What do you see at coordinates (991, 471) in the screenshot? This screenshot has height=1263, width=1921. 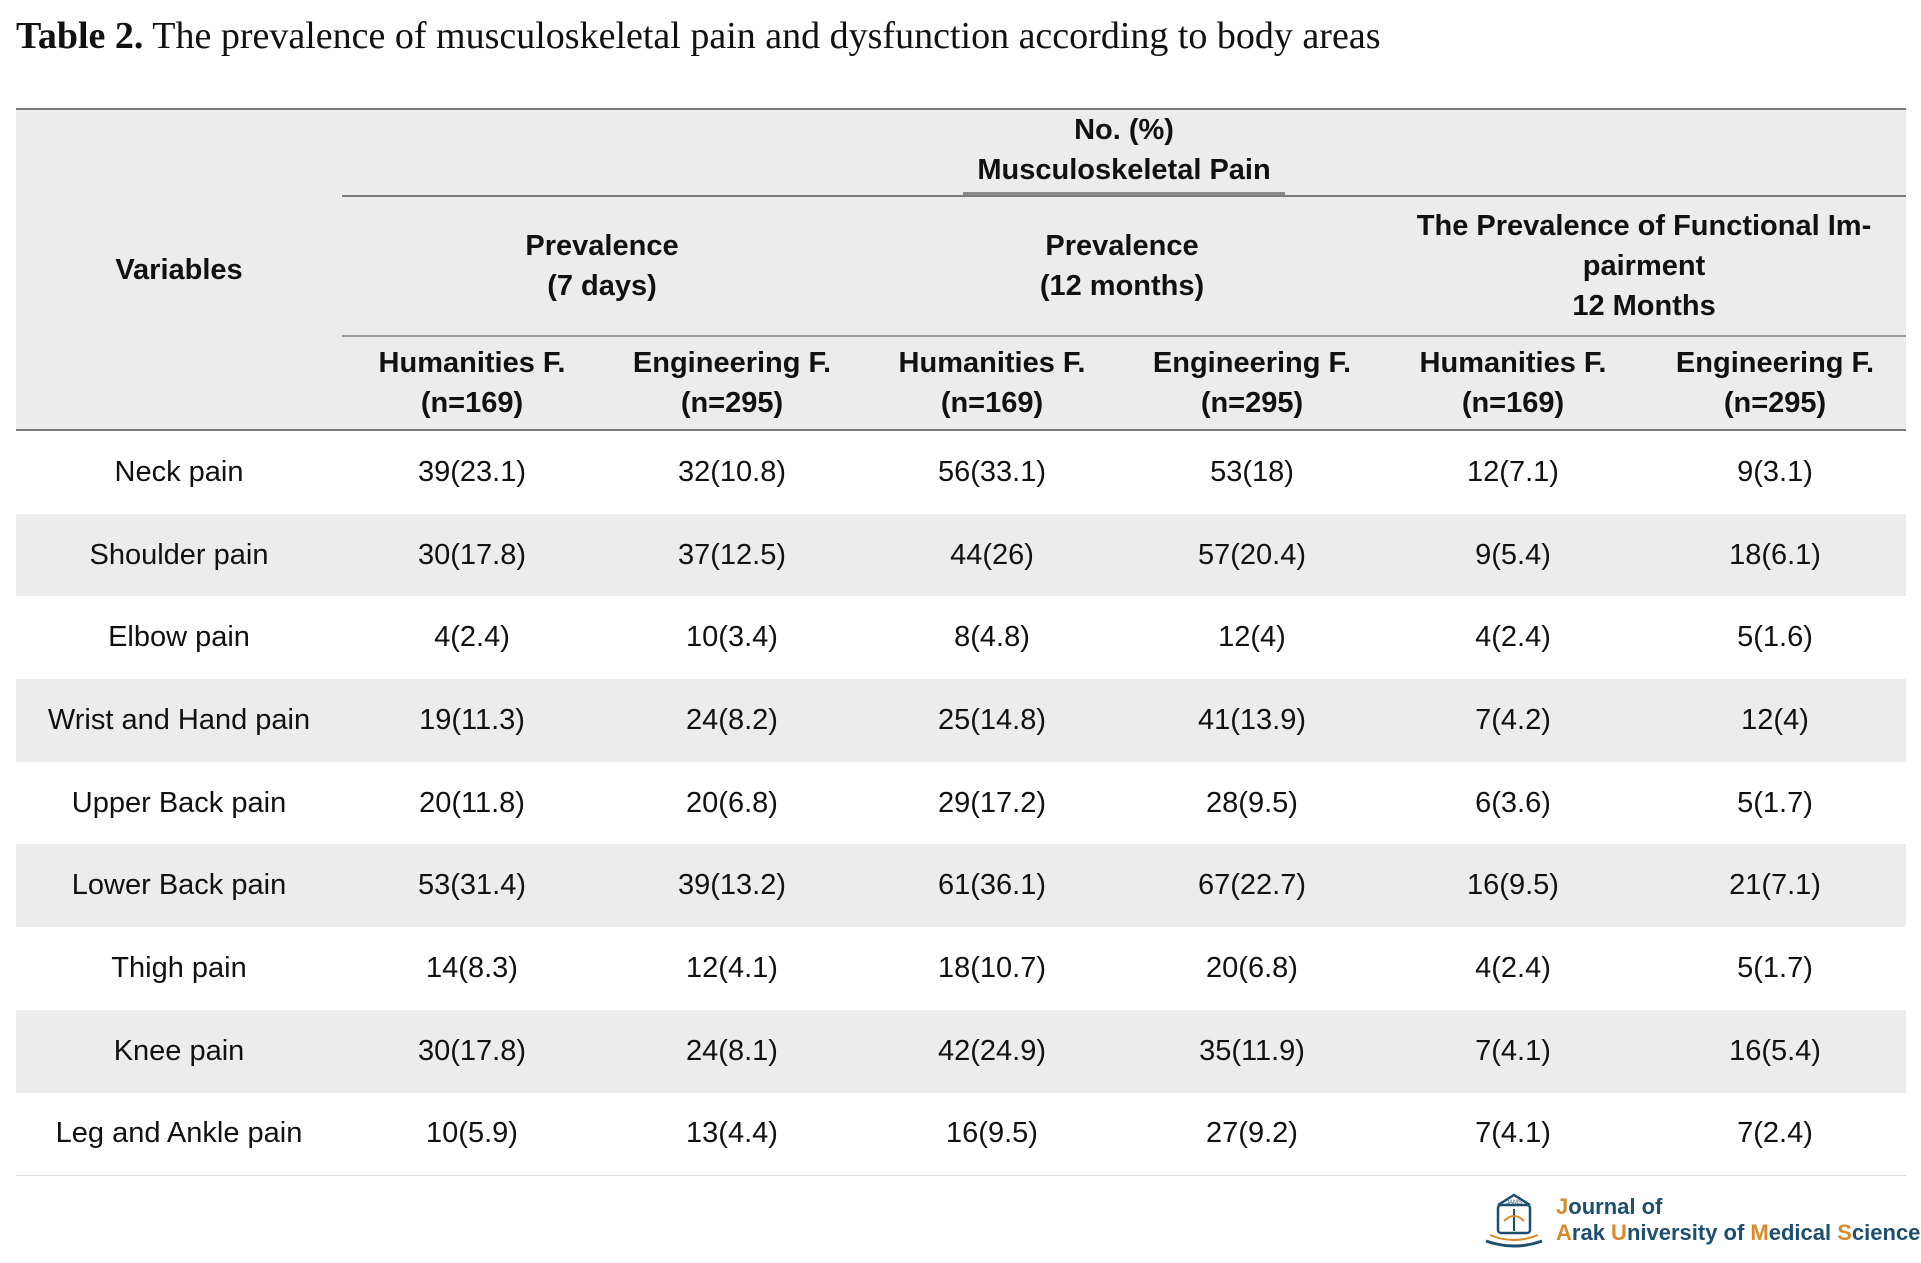 I see `table-cell: 56(33.1)` at bounding box center [991, 471].